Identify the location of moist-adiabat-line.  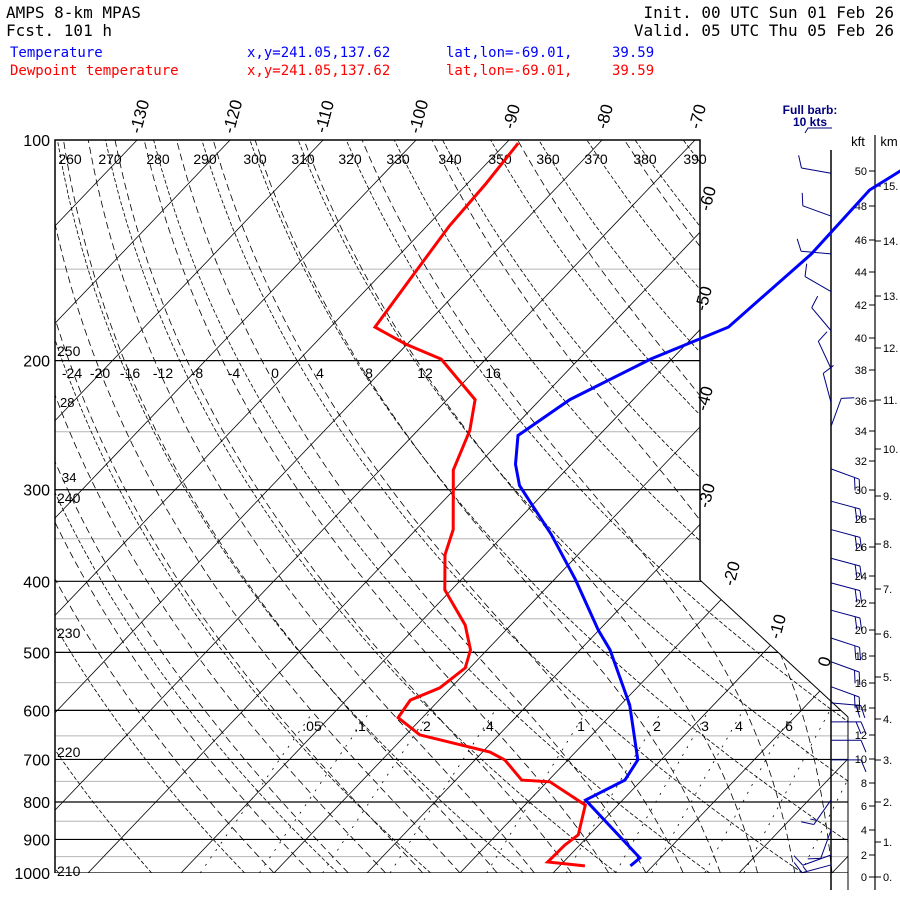
(803, 506).